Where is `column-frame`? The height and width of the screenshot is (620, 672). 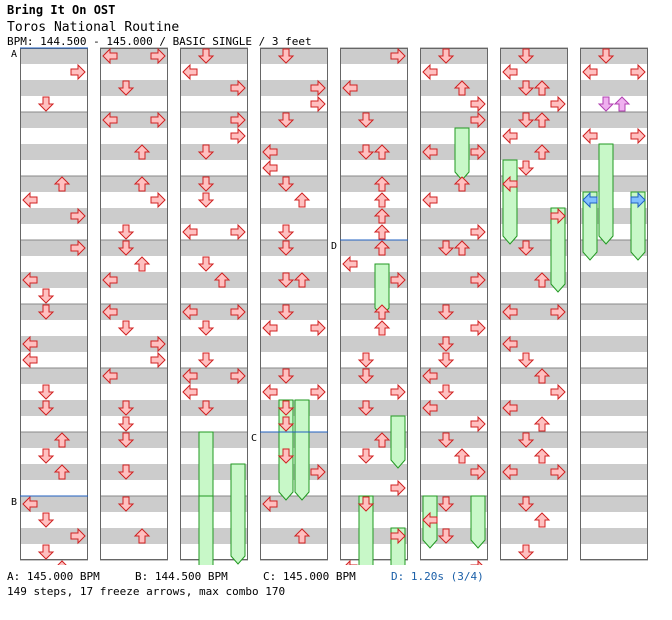
column-frame is located at coordinates (214, 304).